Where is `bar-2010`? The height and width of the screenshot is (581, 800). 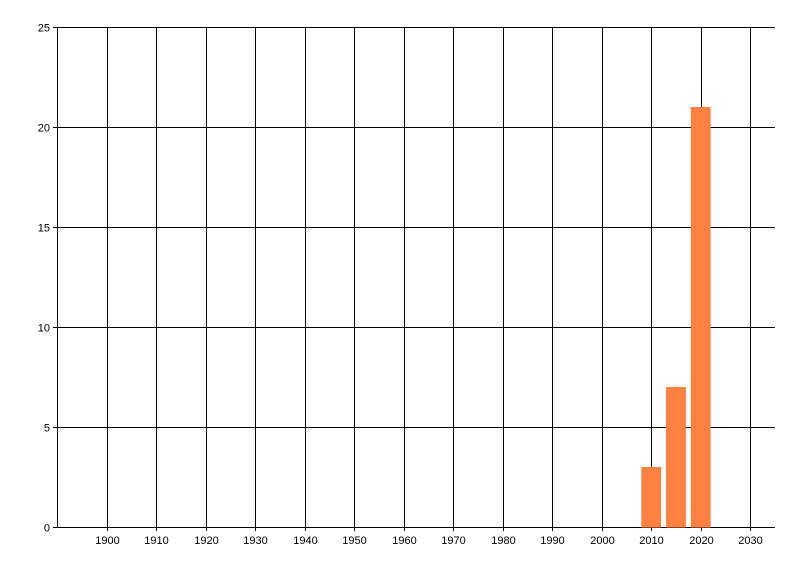 bar-2010 is located at coordinates (651, 497).